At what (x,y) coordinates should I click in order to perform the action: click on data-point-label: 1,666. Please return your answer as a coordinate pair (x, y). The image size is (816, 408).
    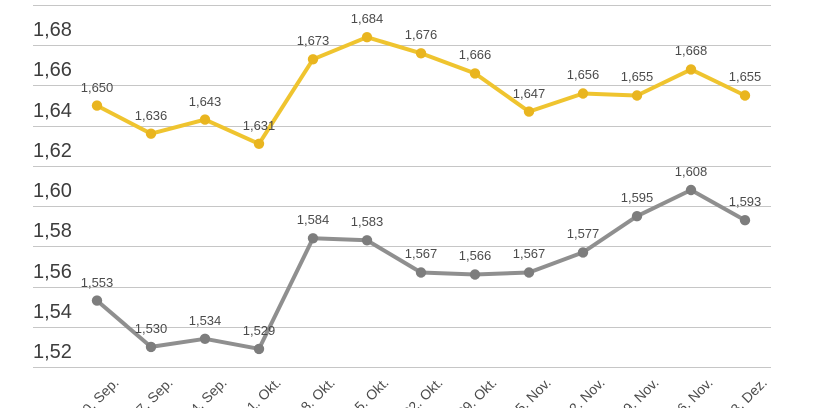
    Looking at the image, I should click on (475, 54).